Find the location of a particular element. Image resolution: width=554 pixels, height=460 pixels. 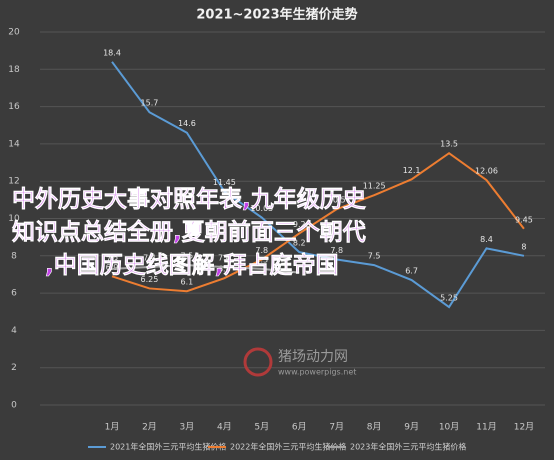

y-tick-label: 8 is located at coordinates (14, 256).